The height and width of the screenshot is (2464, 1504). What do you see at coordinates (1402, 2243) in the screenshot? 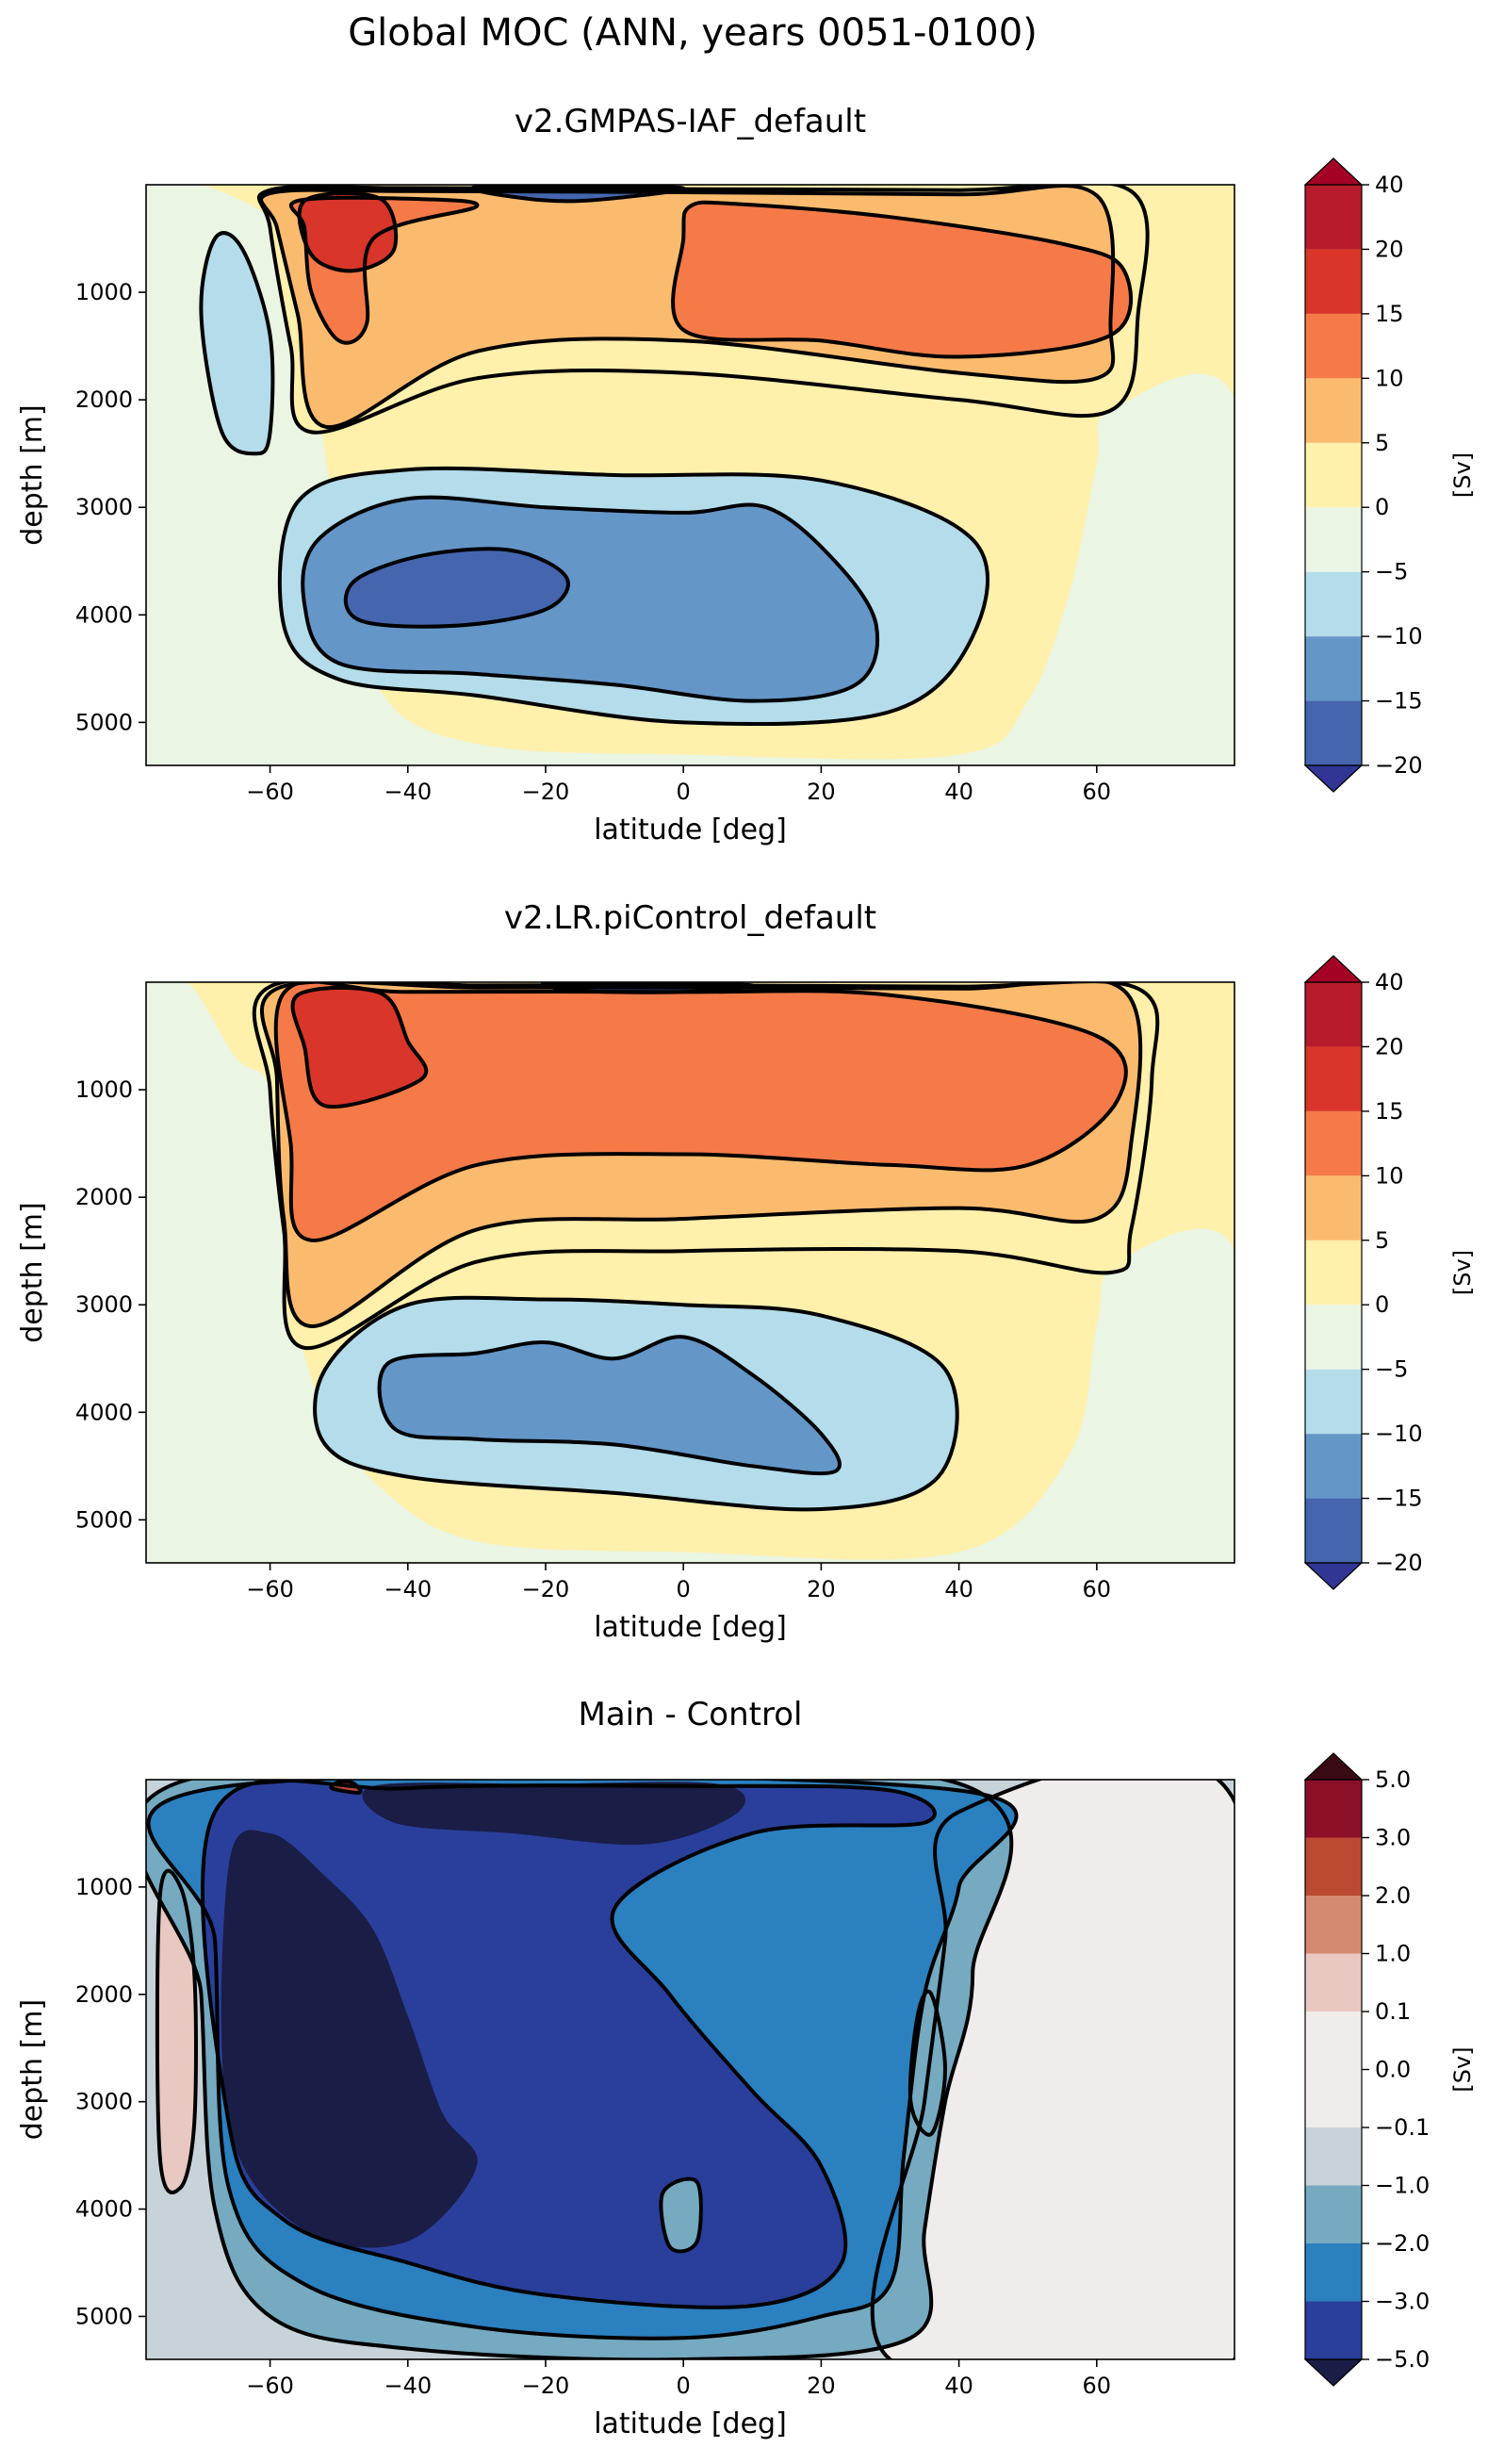
I see `colorbar-tick-label: −2.0` at bounding box center [1402, 2243].